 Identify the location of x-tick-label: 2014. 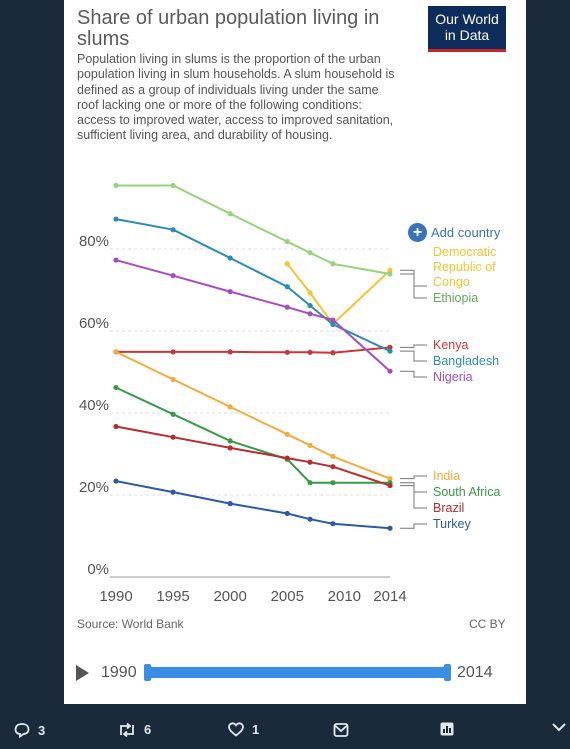
(389, 596).